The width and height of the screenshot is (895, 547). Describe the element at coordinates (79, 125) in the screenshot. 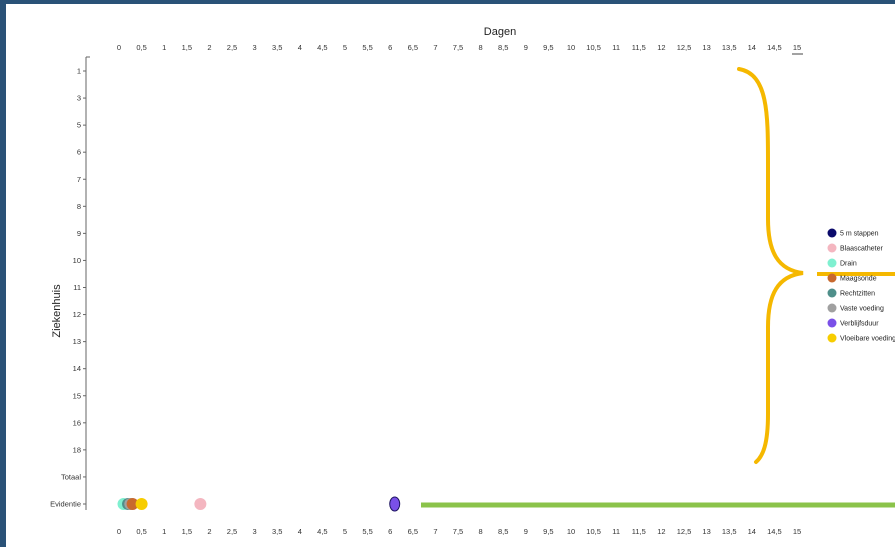

I see `y-tick-label: 5` at that location.